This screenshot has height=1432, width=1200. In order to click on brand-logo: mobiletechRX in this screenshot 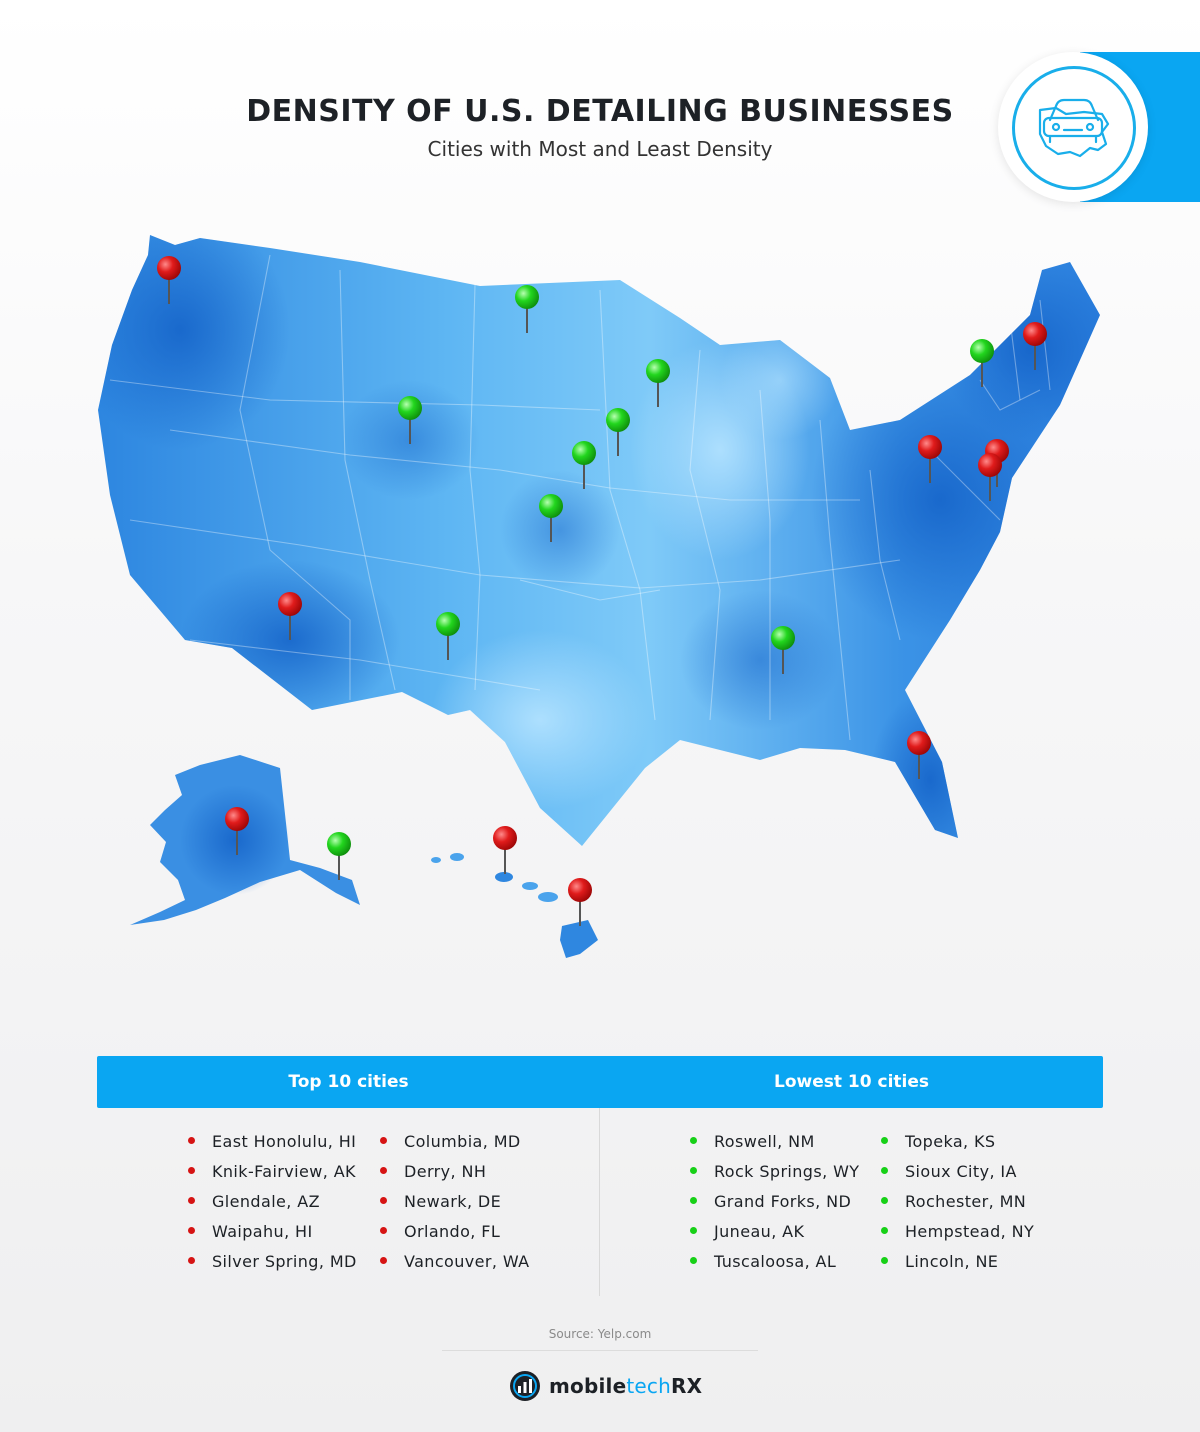, I will do `click(605, 1386)`.